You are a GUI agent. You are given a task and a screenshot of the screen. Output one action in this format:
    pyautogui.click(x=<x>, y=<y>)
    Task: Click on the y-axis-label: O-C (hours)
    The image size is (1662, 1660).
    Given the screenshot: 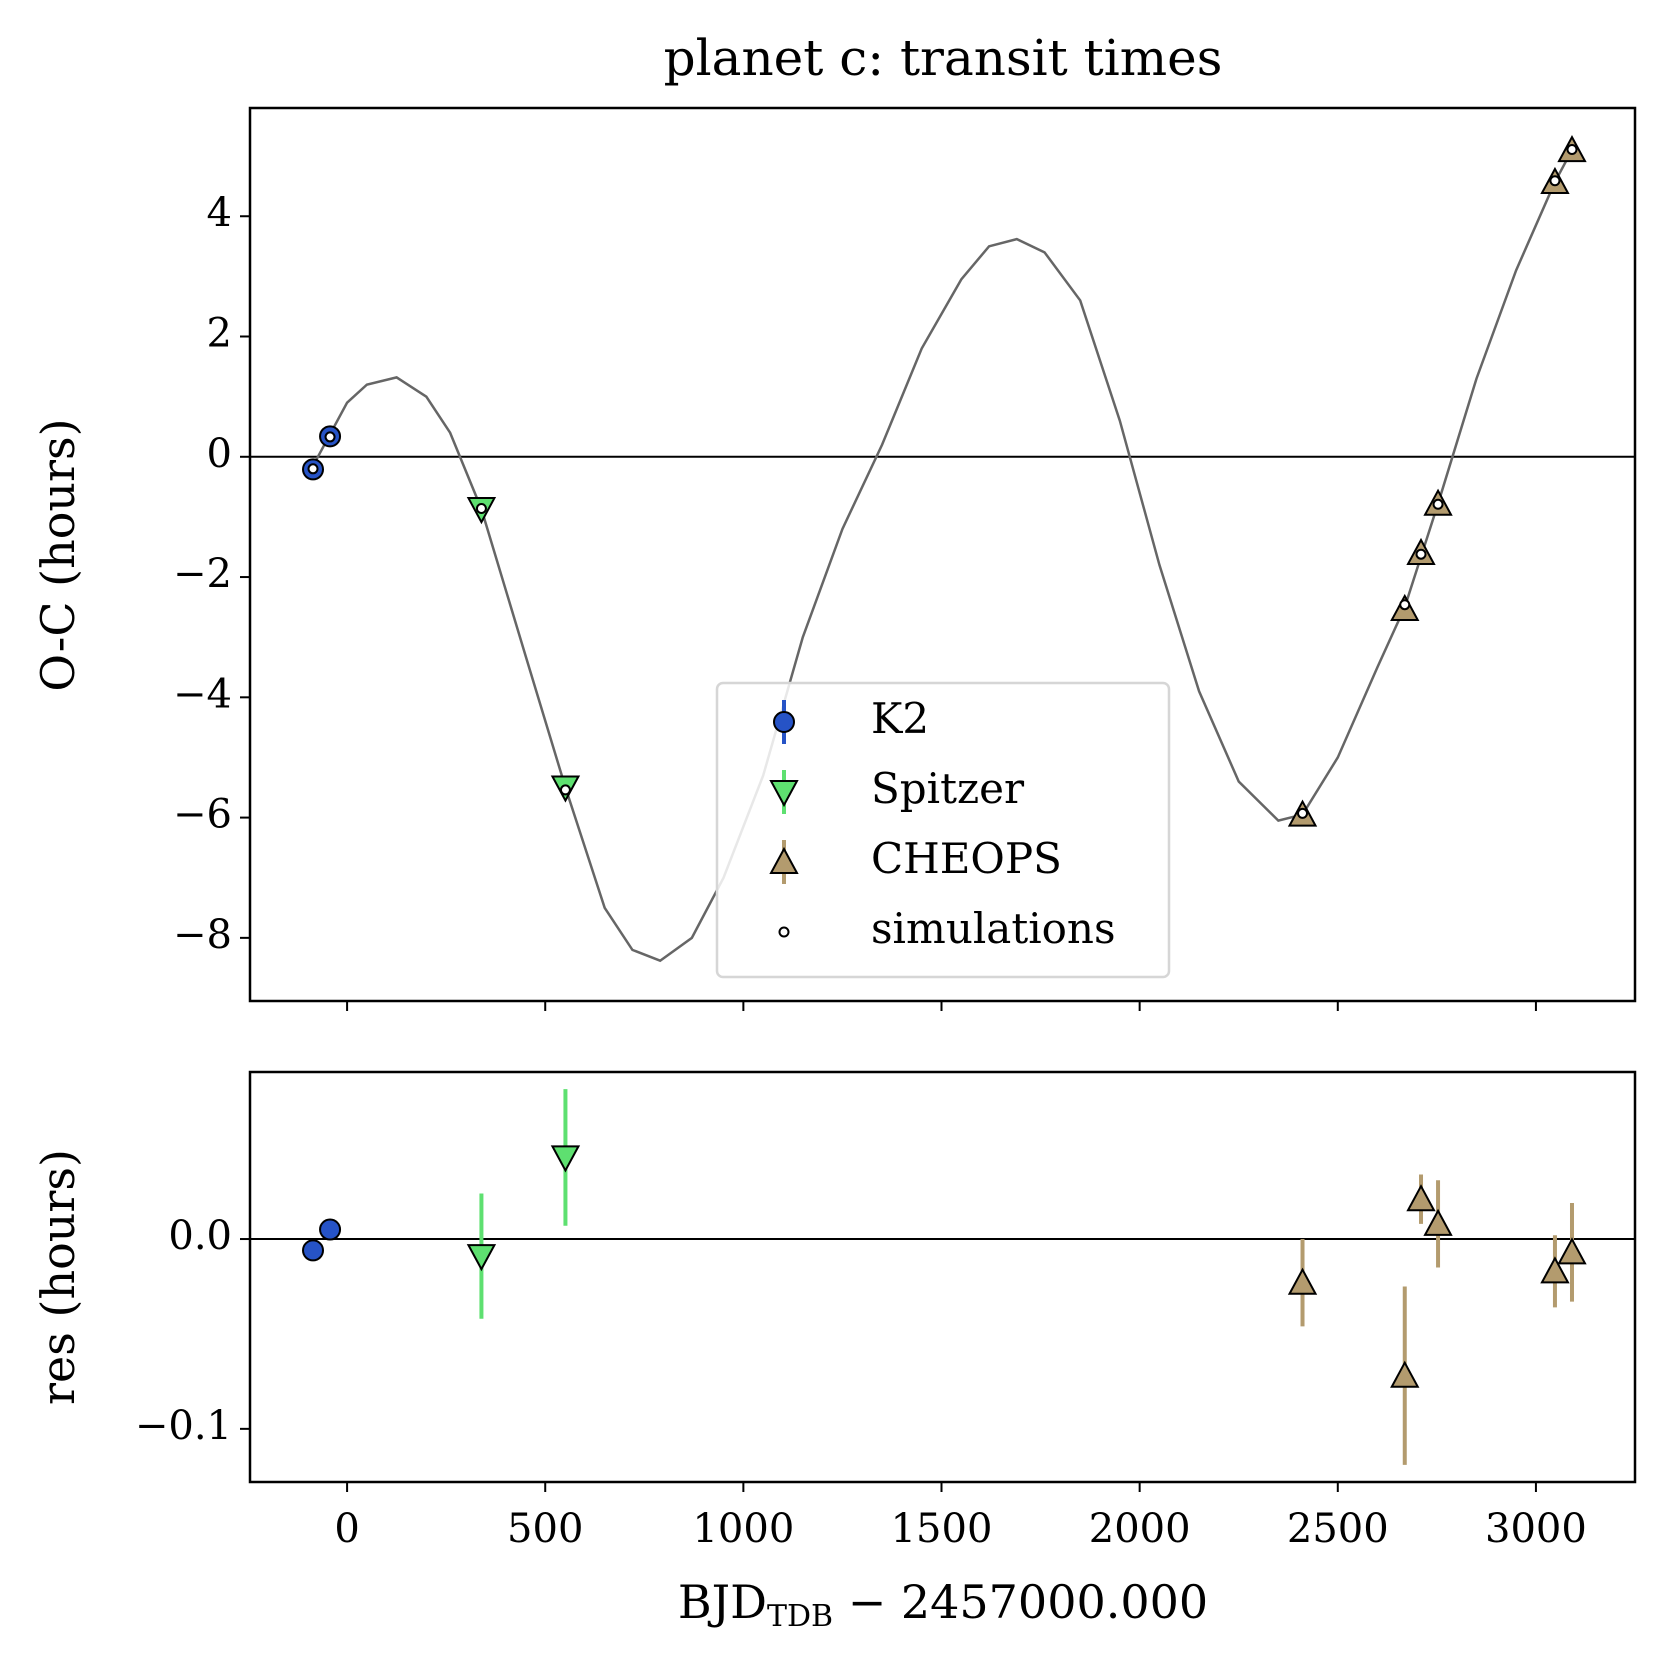 What is the action you would take?
    pyautogui.click(x=58, y=554)
    